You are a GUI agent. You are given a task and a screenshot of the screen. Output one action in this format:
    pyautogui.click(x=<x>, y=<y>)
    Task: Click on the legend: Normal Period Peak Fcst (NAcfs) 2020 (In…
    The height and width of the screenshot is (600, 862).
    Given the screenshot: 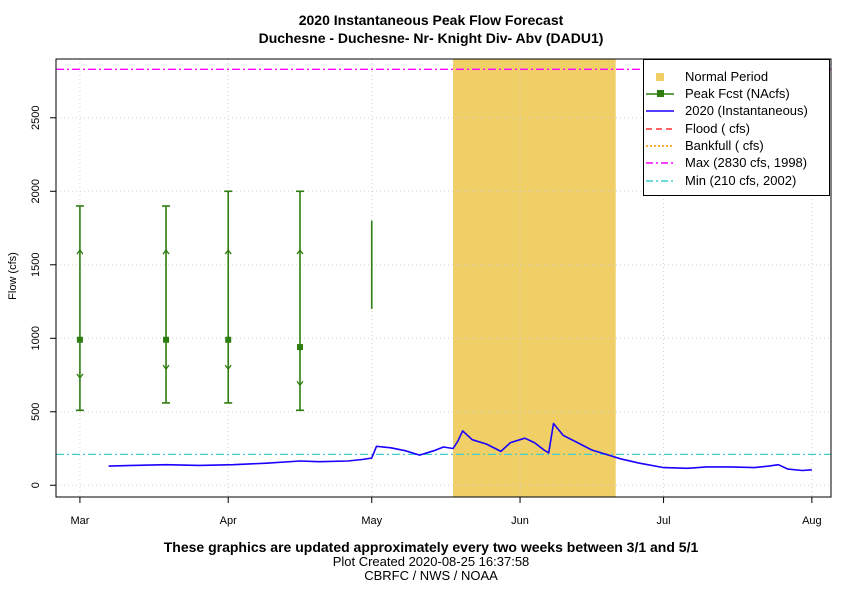 What is the action you would take?
    pyautogui.click(x=736, y=127)
    